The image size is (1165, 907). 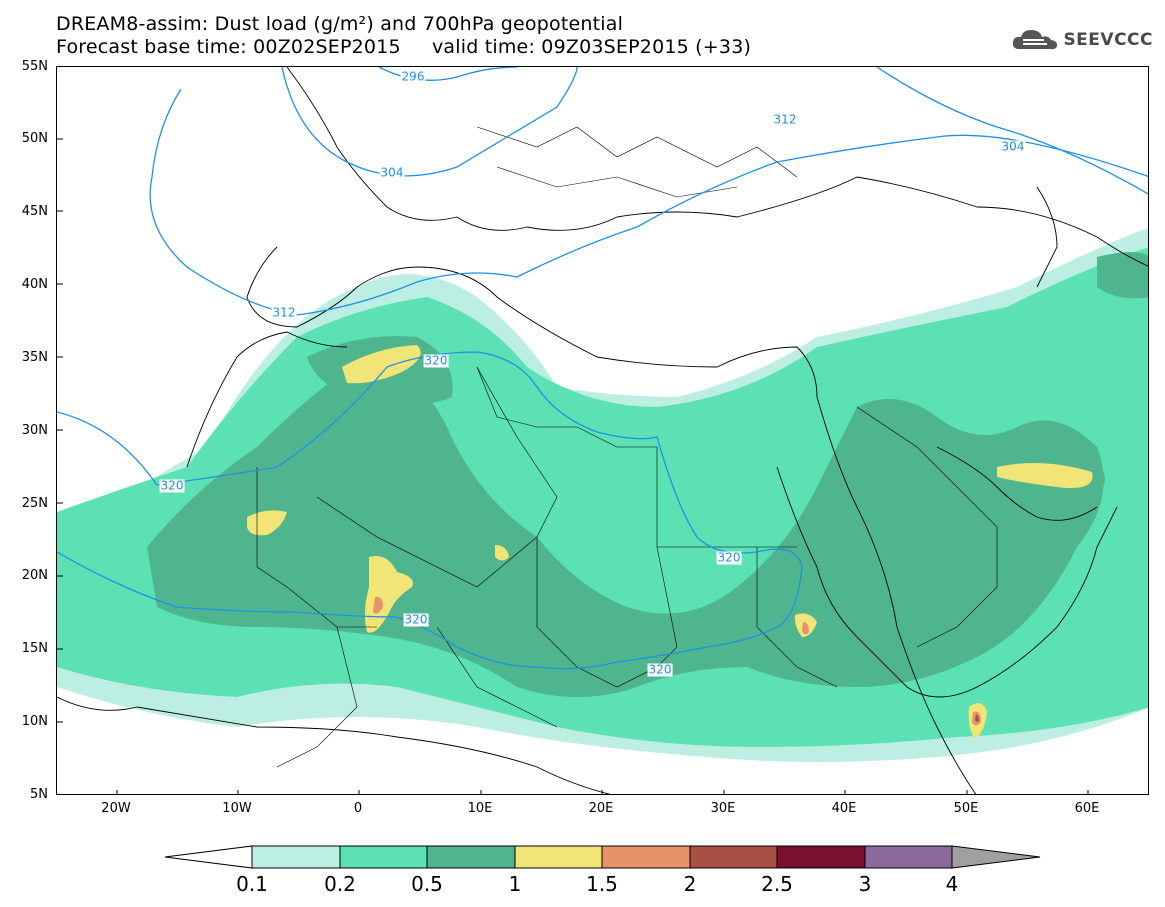 What do you see at coordinates (34, 648) in the screenshot?
I see `lat-label: 15N` at bounding box center [34, 648].